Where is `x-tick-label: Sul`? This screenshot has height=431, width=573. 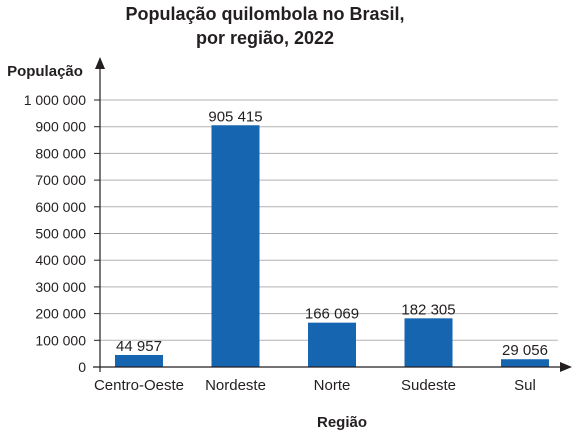 x-tick-label: Sul is located at coordinates (525, 385).